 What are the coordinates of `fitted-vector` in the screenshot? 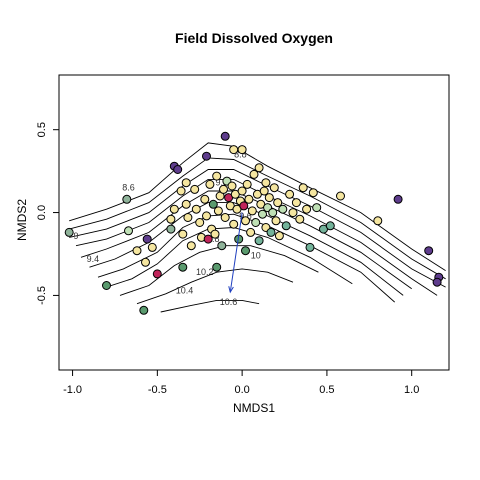 It's located at (235, 253).